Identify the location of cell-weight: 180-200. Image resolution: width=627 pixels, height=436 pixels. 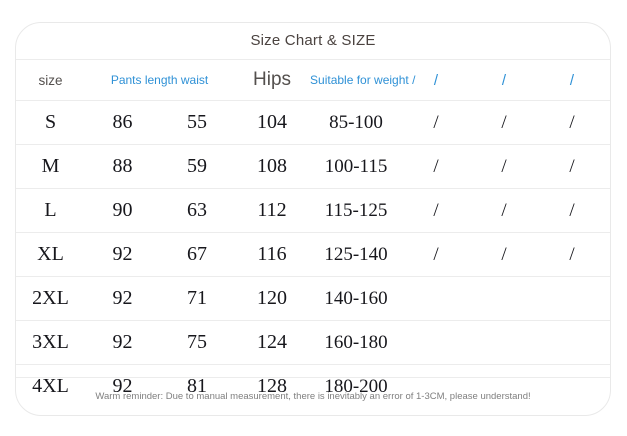
(356, 386).